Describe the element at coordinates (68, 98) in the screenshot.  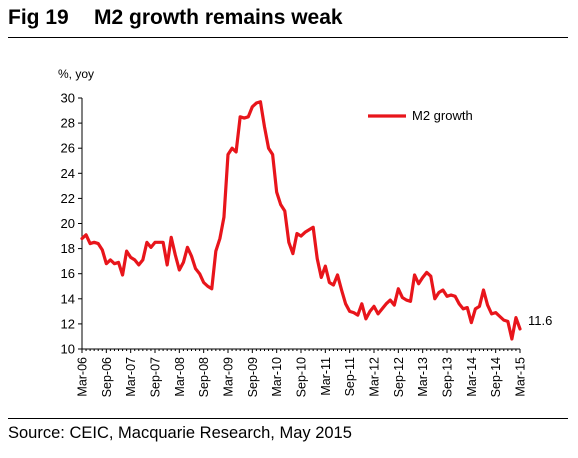
I see `y-tick-label: 30` at that location.